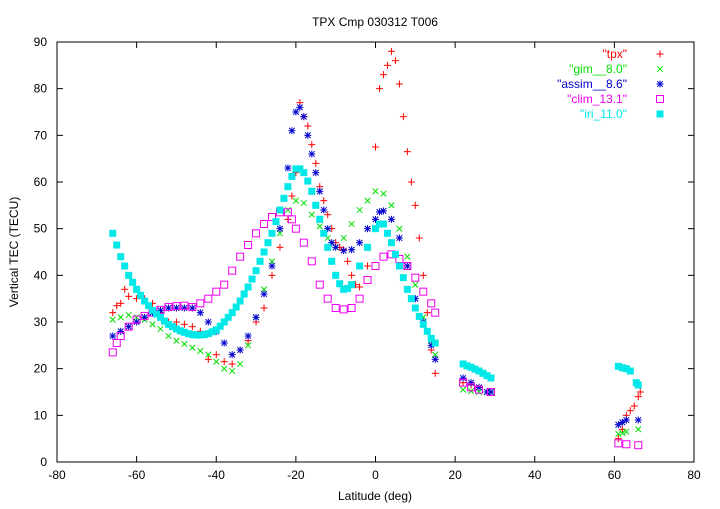  Describe the element at coordinates (41, 229) in the screenshot. I see `y-tick-label: 50` at that location.